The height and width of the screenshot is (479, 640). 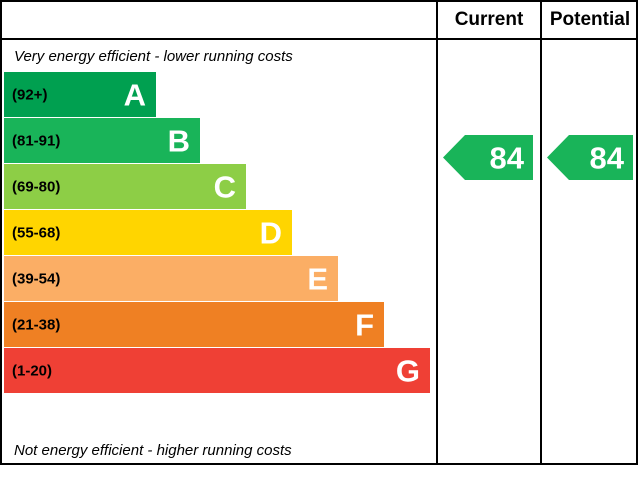 What do you see at coordinates (606, 157) in the screenshot?
I see `potential-rating-value: 84` at bounding box center [606, 157].